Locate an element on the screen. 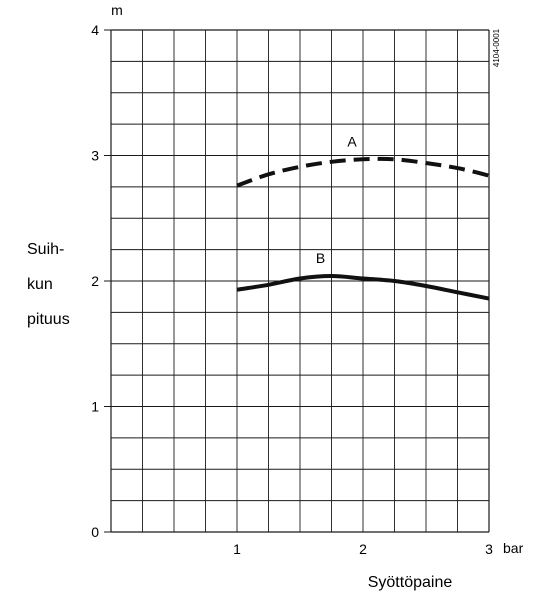  y-tick-label: 4 is located at coordinates (95, 30).